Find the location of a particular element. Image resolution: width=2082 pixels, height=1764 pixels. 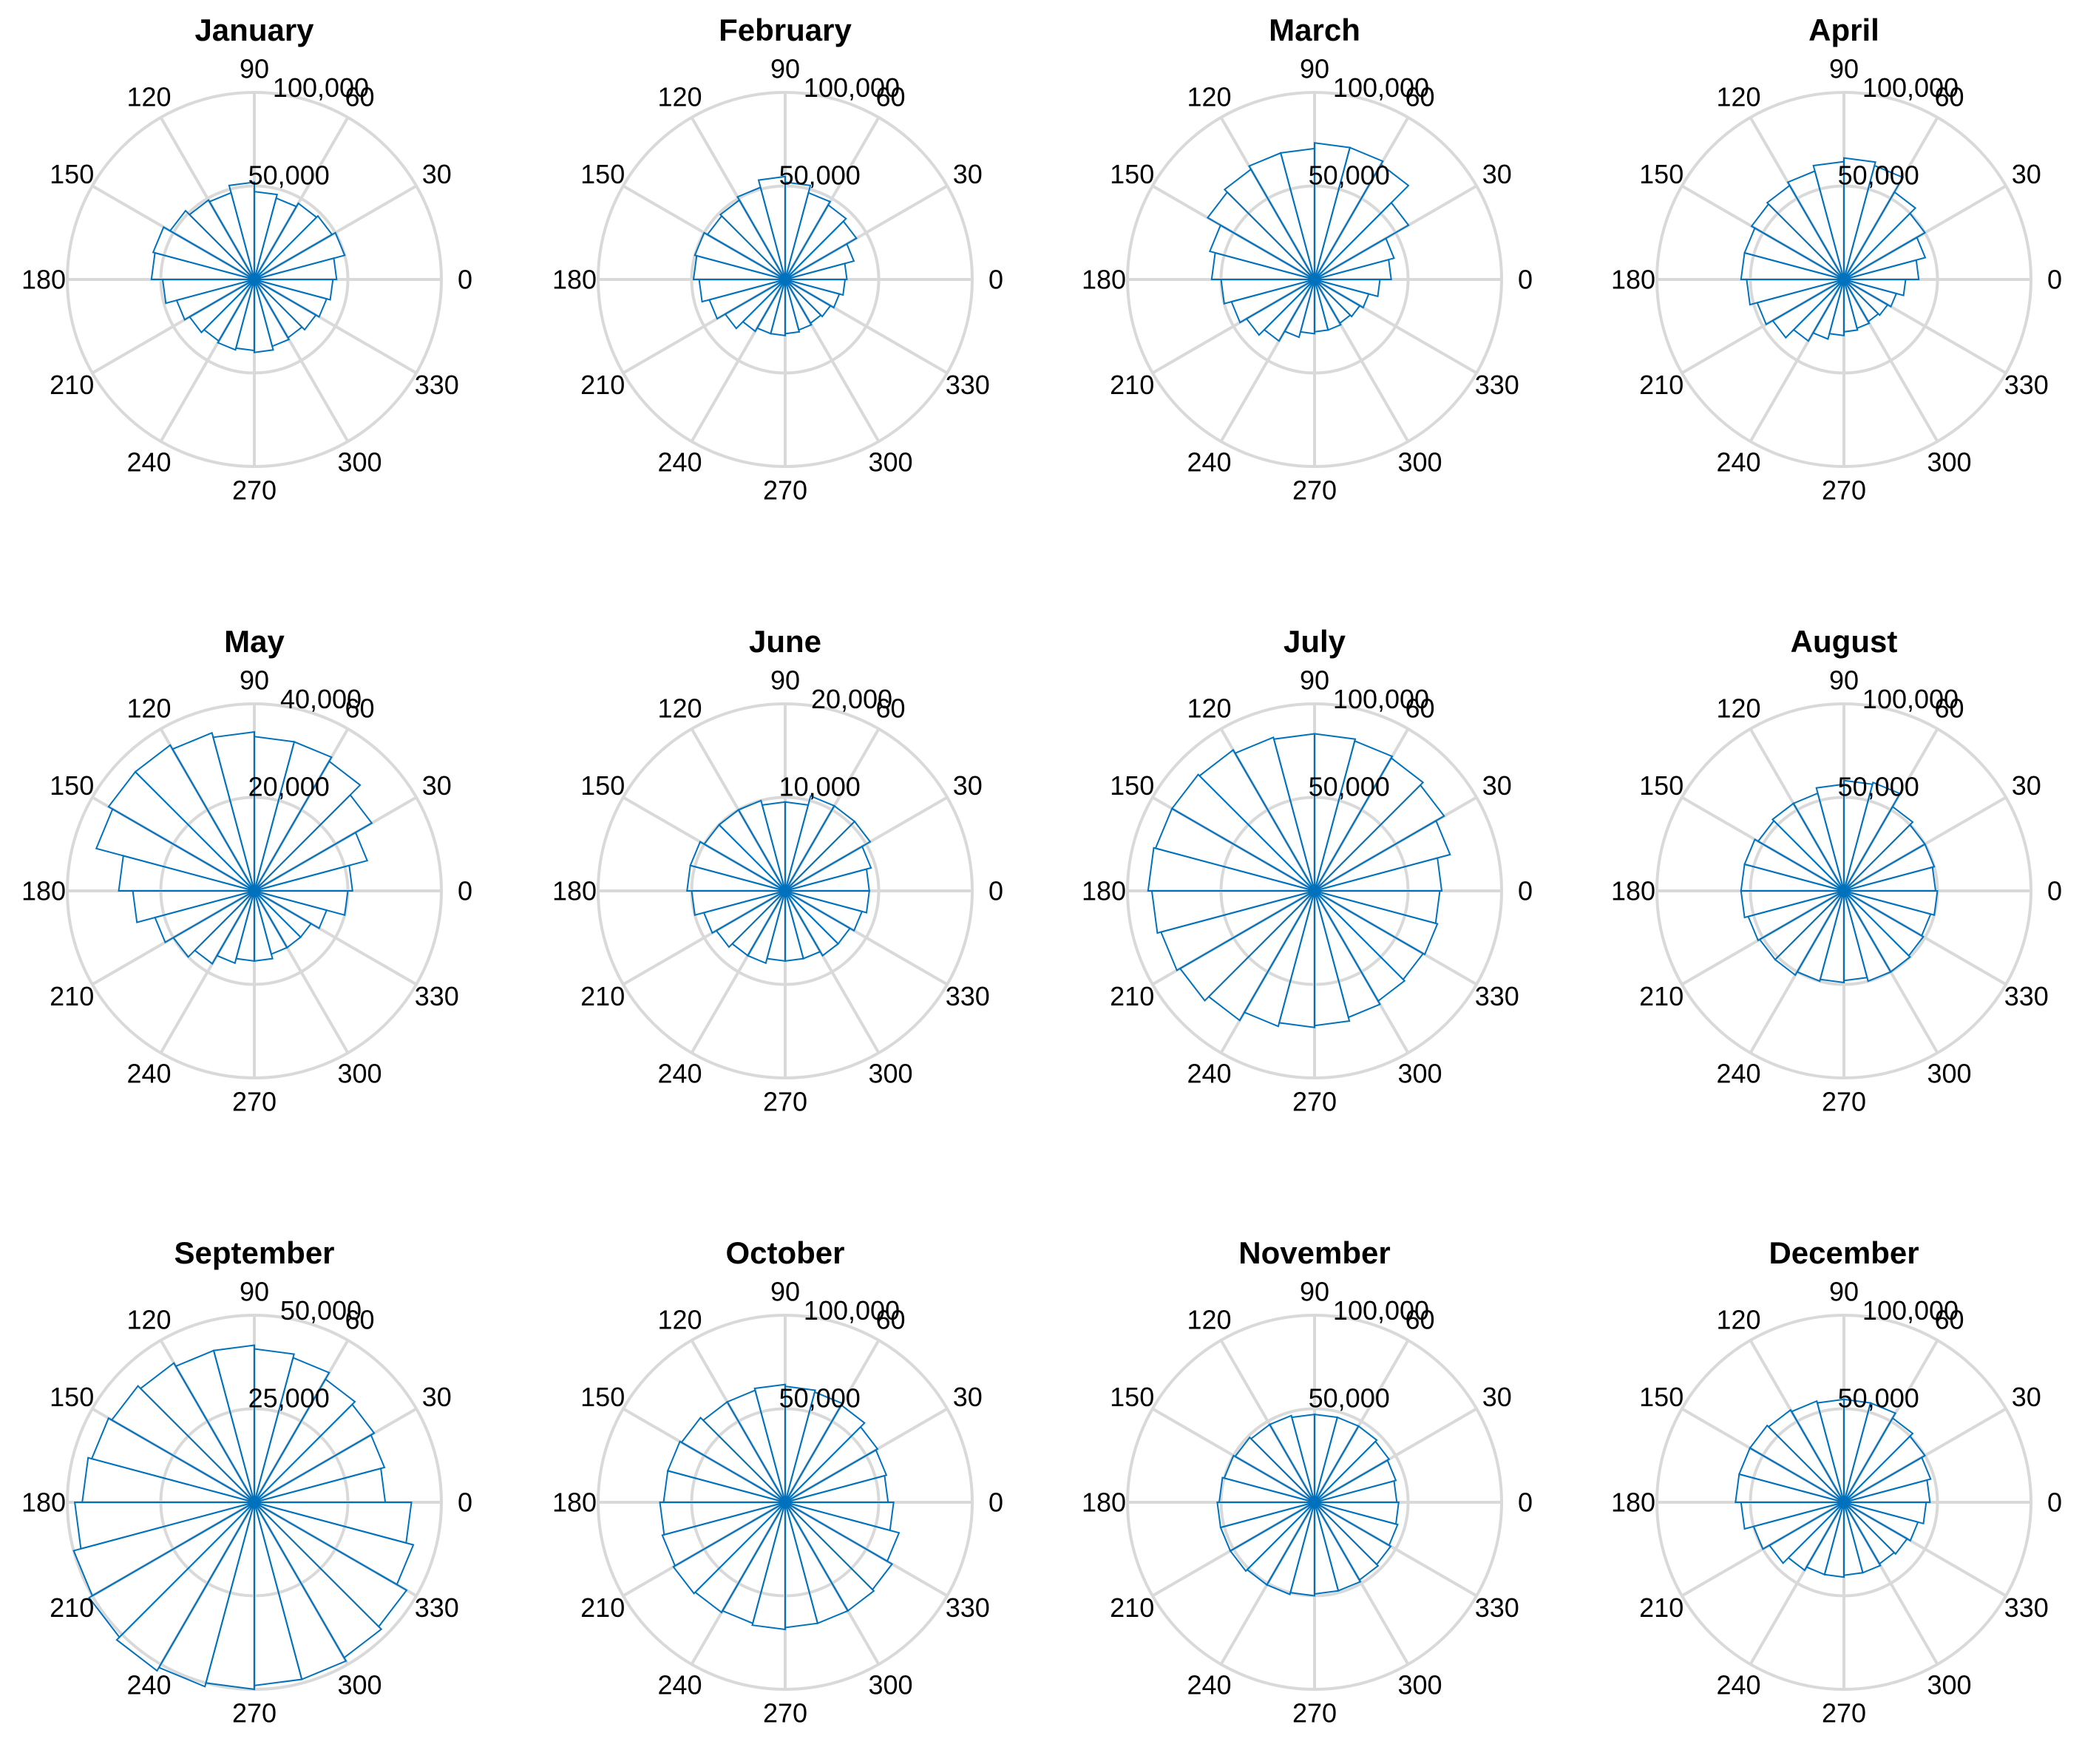

chart-title: March is located at coordinates (1314, 30).